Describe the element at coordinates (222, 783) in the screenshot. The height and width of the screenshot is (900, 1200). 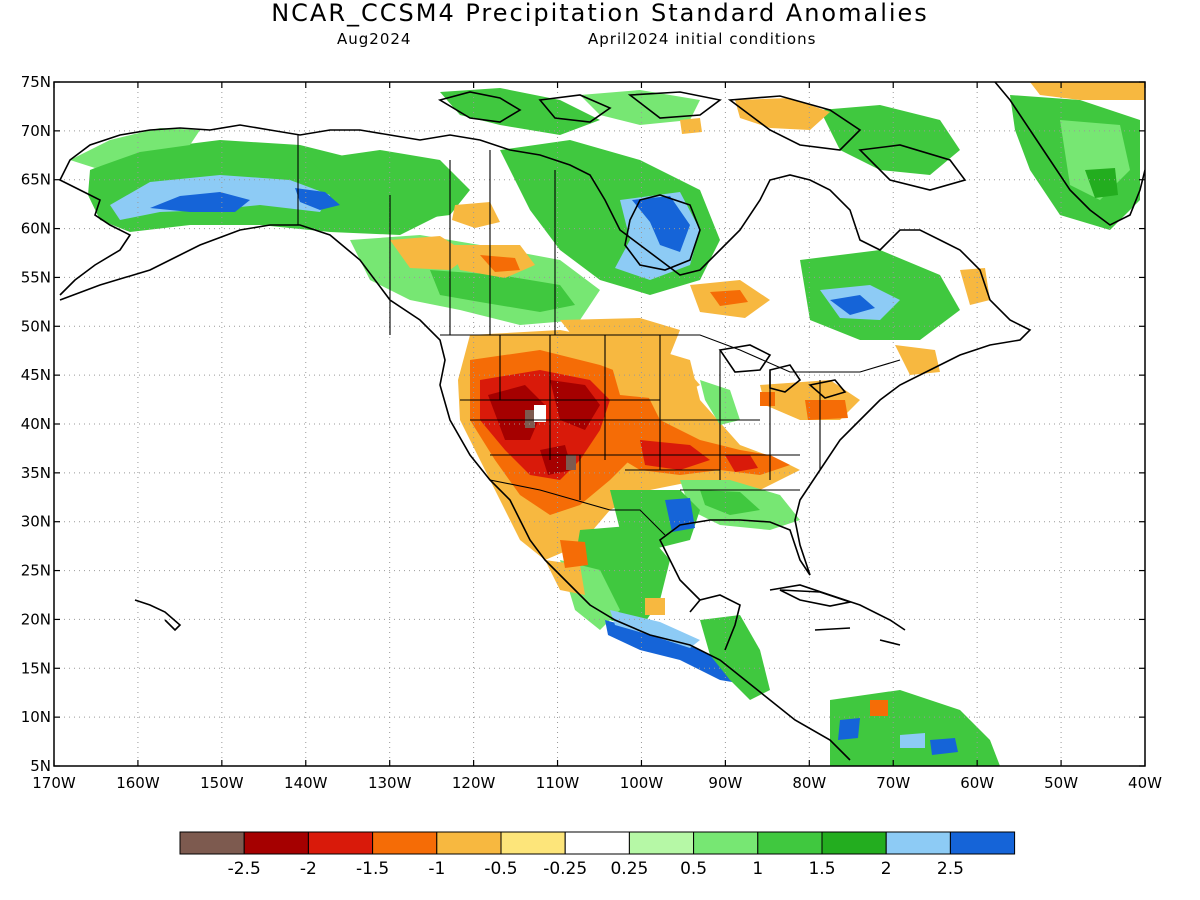
I see `lon-tick-label: 150W` at that location.